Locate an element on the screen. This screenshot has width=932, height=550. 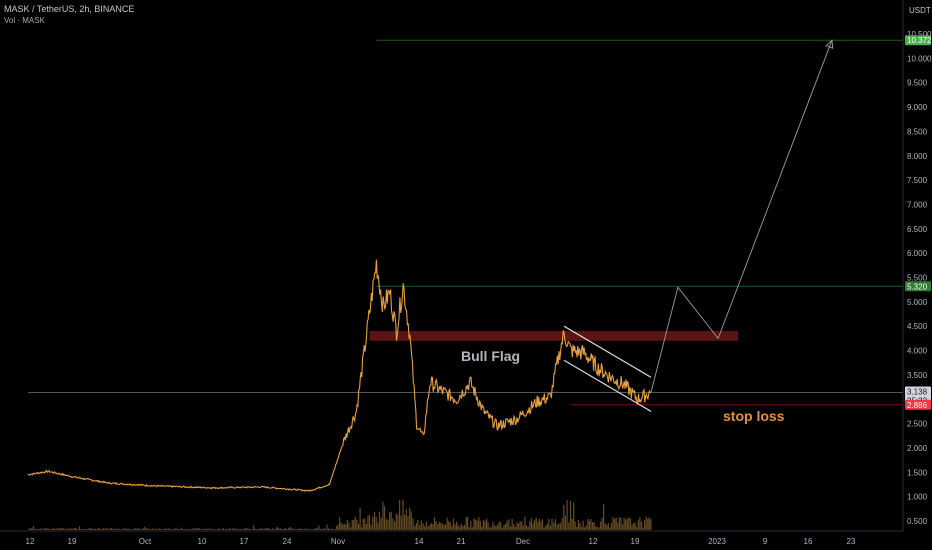
volume-indicator-title: Vol · MASK is located at coordinates (24, 20).